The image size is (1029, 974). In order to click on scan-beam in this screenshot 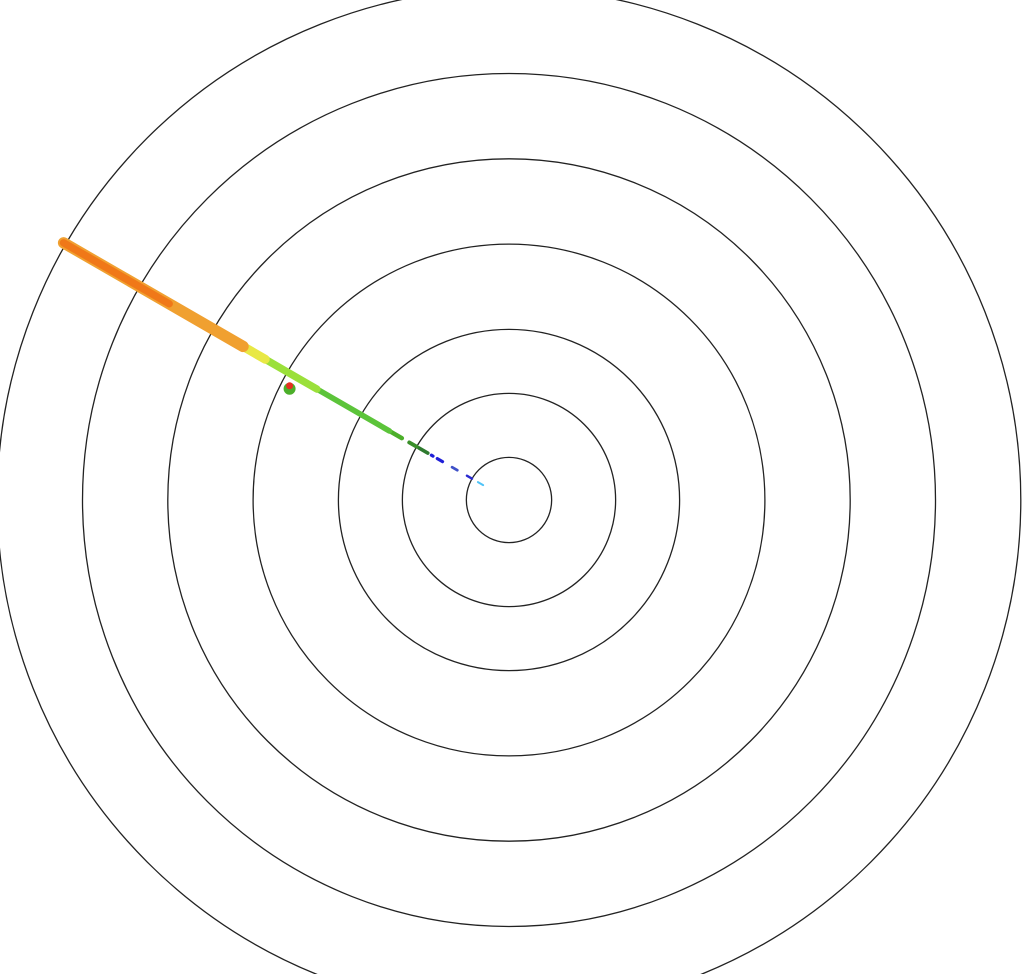, I will do `click(271, 362)`.